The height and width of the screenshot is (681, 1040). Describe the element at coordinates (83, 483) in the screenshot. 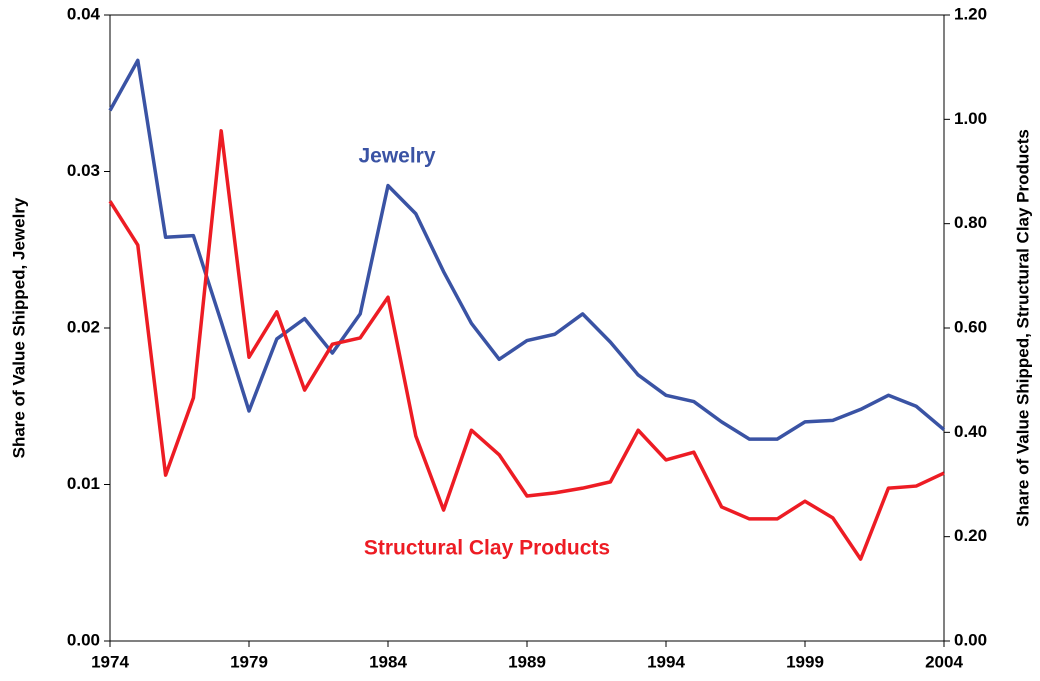

I see `y-tick-label: 0.01` at that location.